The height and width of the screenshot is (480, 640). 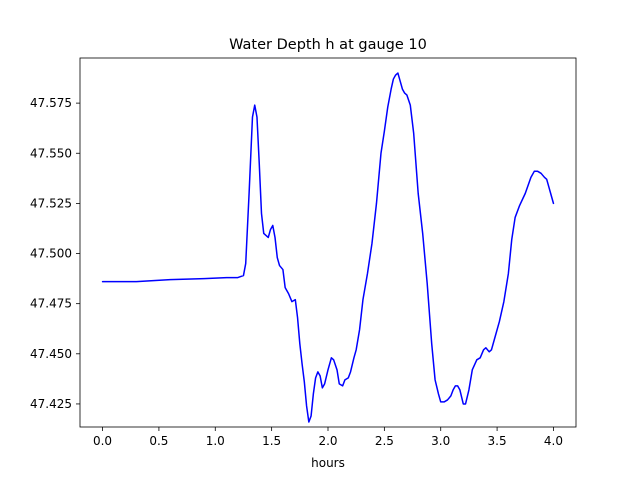 I want to click on y-tick-label: 47.450, so click(x=51, y=354).